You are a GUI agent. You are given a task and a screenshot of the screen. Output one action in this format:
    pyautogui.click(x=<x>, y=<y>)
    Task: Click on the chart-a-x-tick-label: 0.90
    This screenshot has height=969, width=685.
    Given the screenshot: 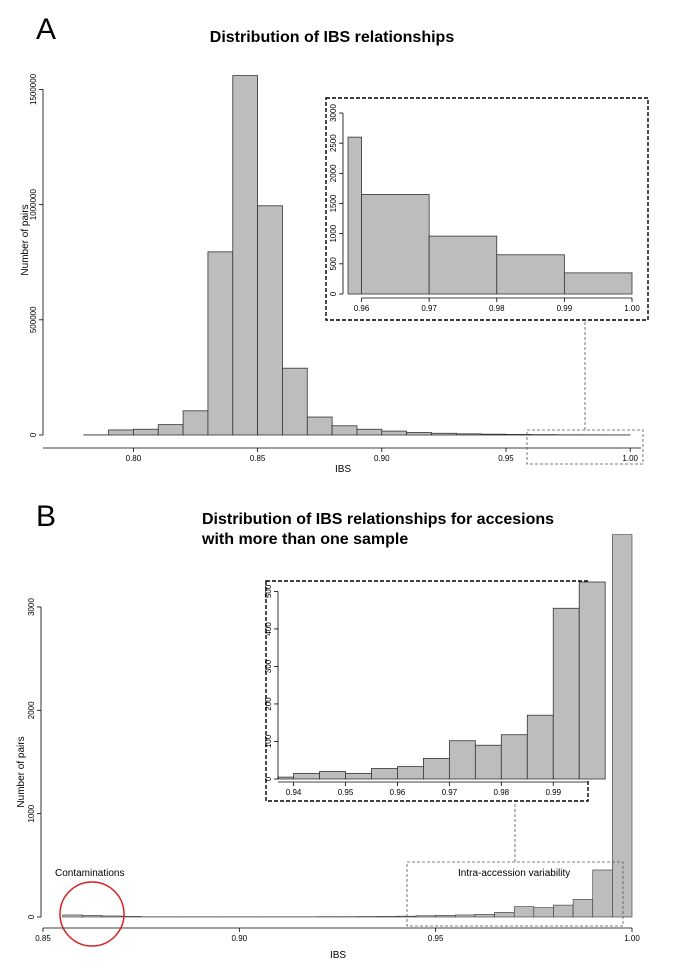 What is the action you would take?
    pyautogui.click(x=382, y=458)
    